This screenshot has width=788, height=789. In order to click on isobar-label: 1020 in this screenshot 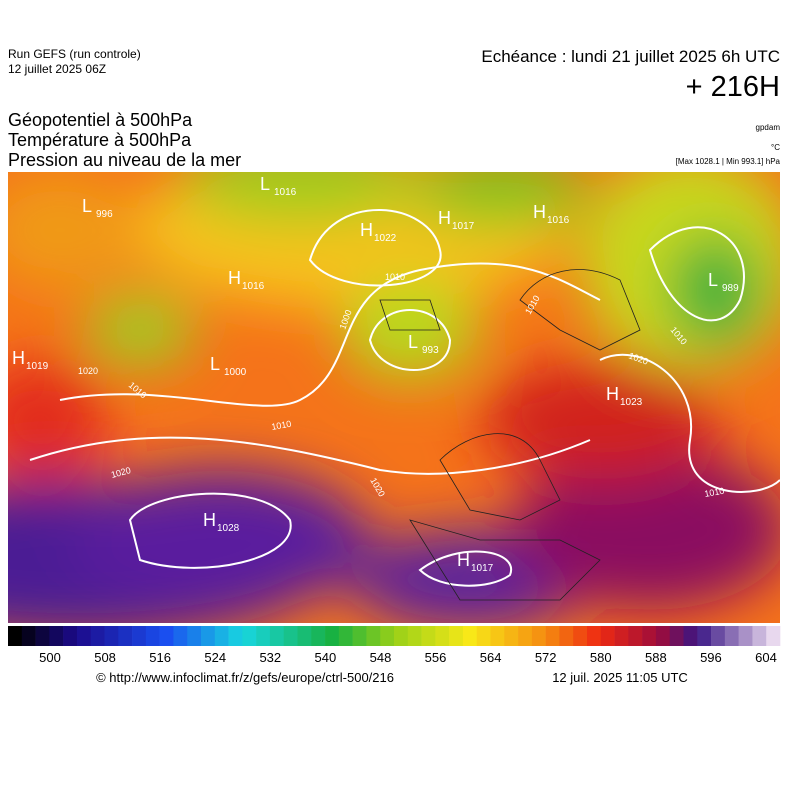, I will do `click(88, 371)`.